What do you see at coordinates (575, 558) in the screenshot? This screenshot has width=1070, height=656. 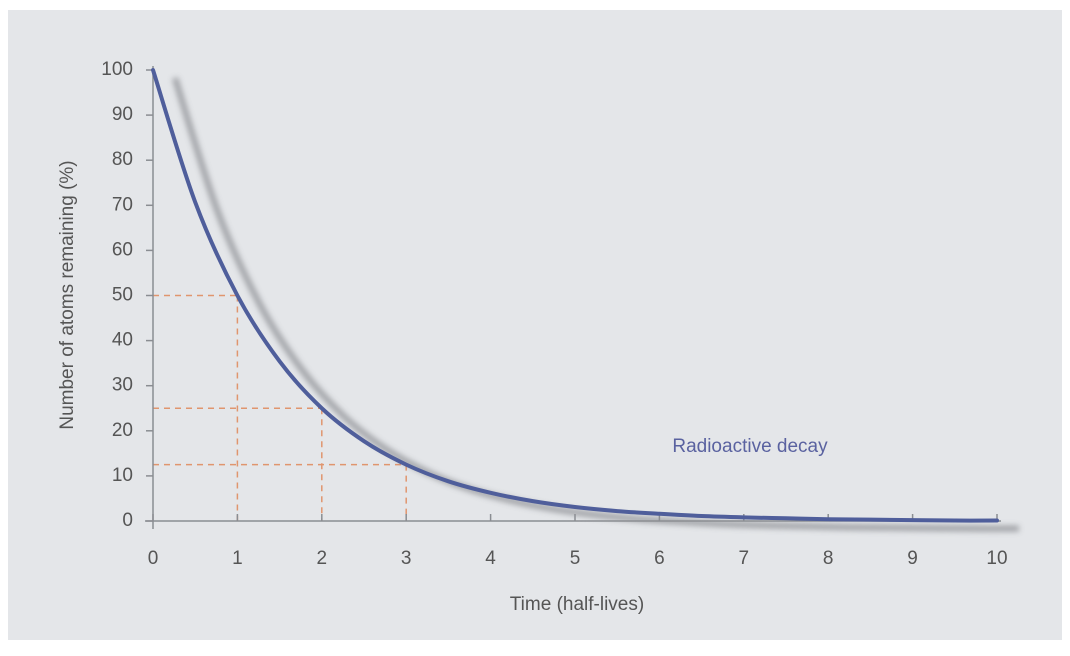 I see `x-tick-label: 5` at bounding box center [575, 558].